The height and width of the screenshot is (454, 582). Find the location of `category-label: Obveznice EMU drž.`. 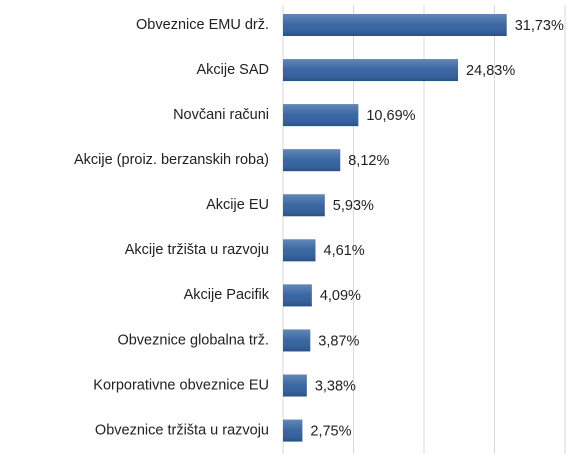

category-label: Obveznice EMU drž. is located at coordinates (202, 25).